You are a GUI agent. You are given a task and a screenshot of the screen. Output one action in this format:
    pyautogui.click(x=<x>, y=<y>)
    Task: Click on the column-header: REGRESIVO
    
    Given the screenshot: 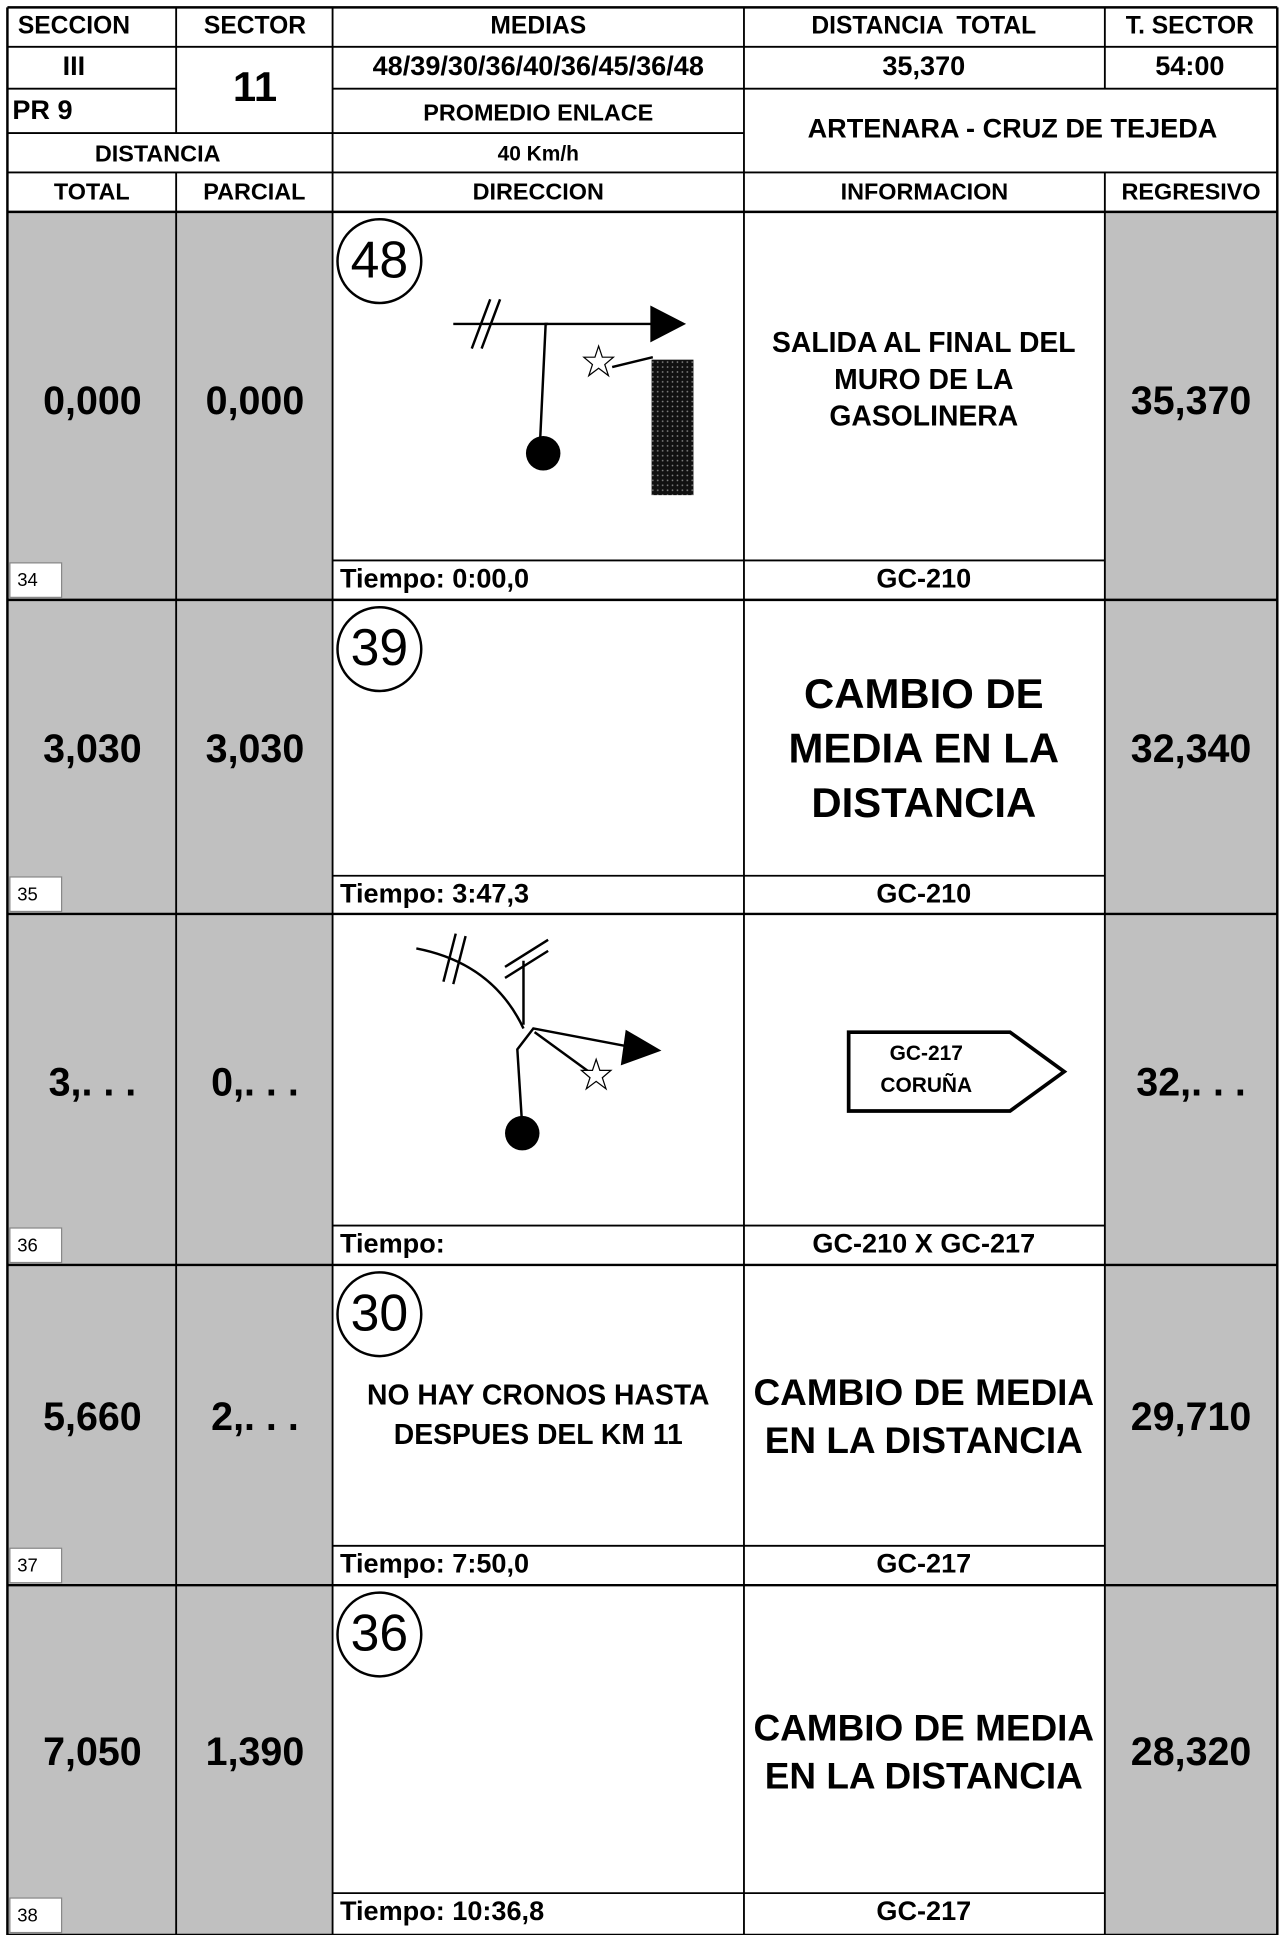 What is the action you would take?
    pyautogui.click(x=1191, y=192)
    